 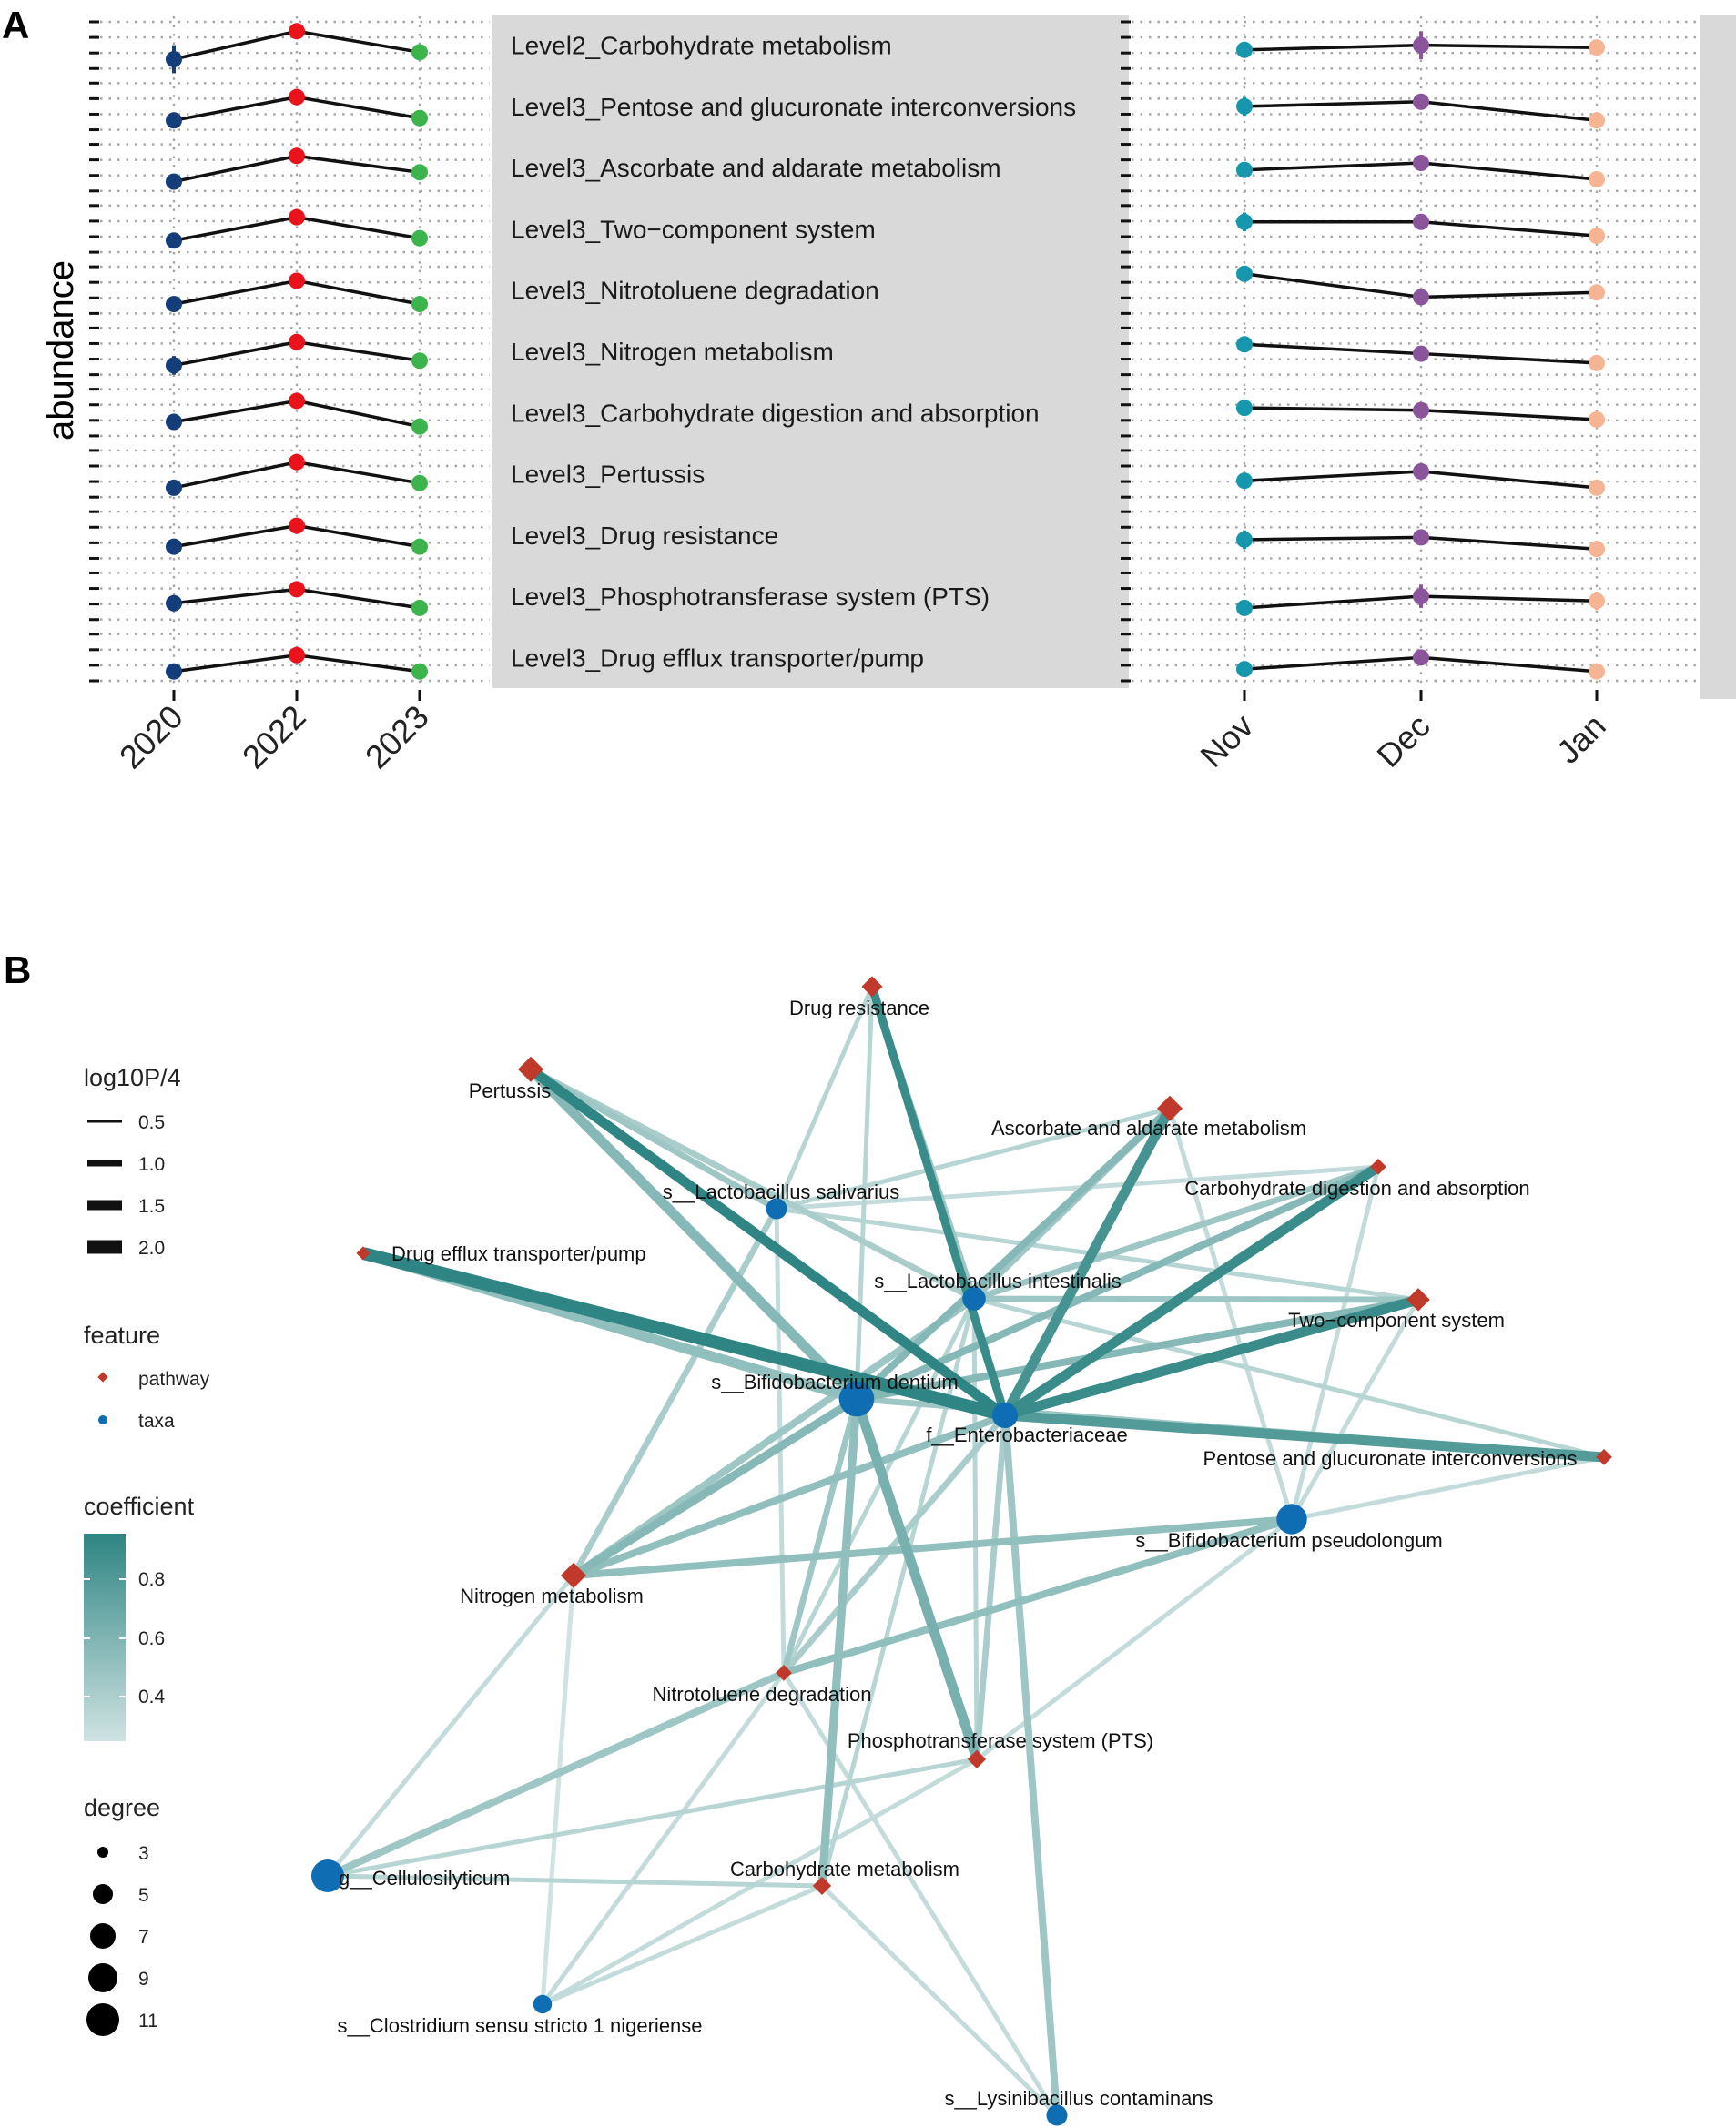 I want to click on edge-carb_dig-entero, so click(x=1192, y=1291).